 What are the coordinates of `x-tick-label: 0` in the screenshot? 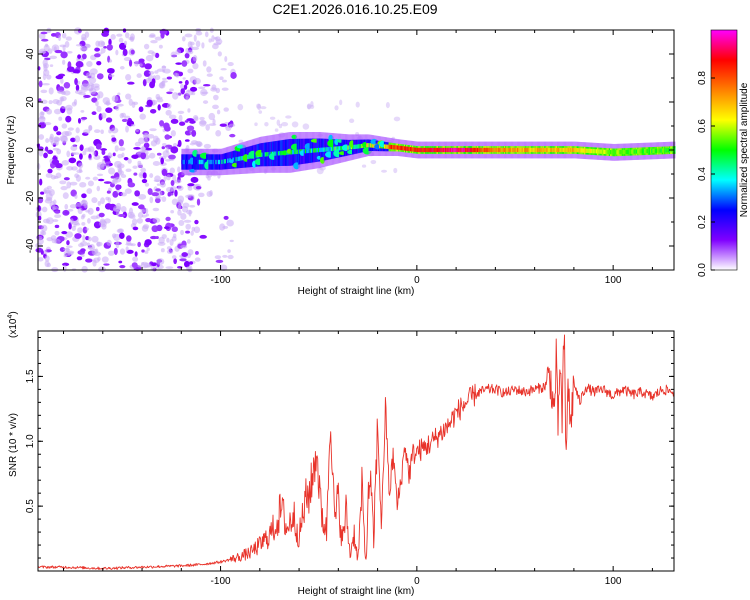 It's located at (417, 581).